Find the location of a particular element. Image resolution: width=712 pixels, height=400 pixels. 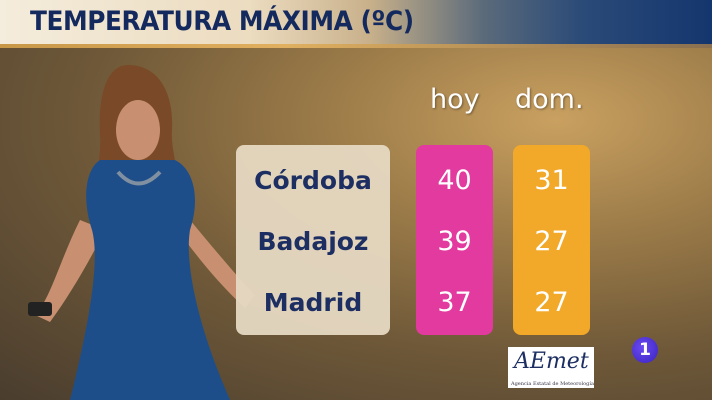

city-panel is located at coordinates (313, 240).